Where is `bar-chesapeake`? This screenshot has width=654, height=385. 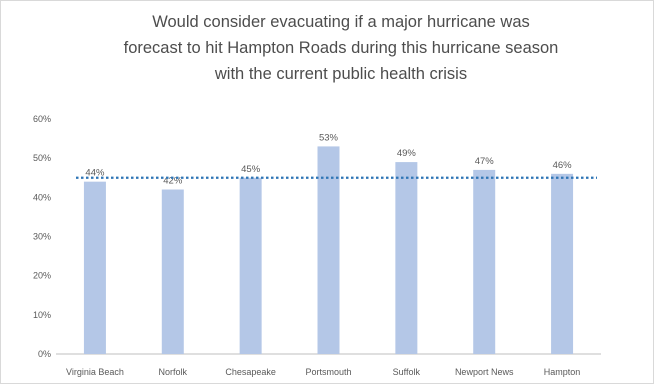 bar-chesapeake is located at coordinates (250, 265).